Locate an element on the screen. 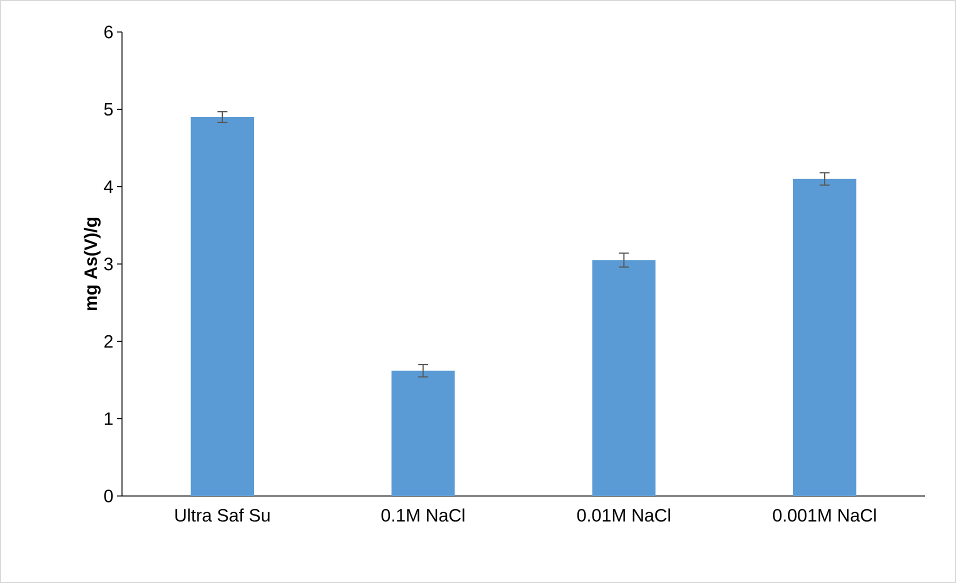 This screenshot has width=956, height=583. y-tick-label: 3 is located at coordinates (108, 264).